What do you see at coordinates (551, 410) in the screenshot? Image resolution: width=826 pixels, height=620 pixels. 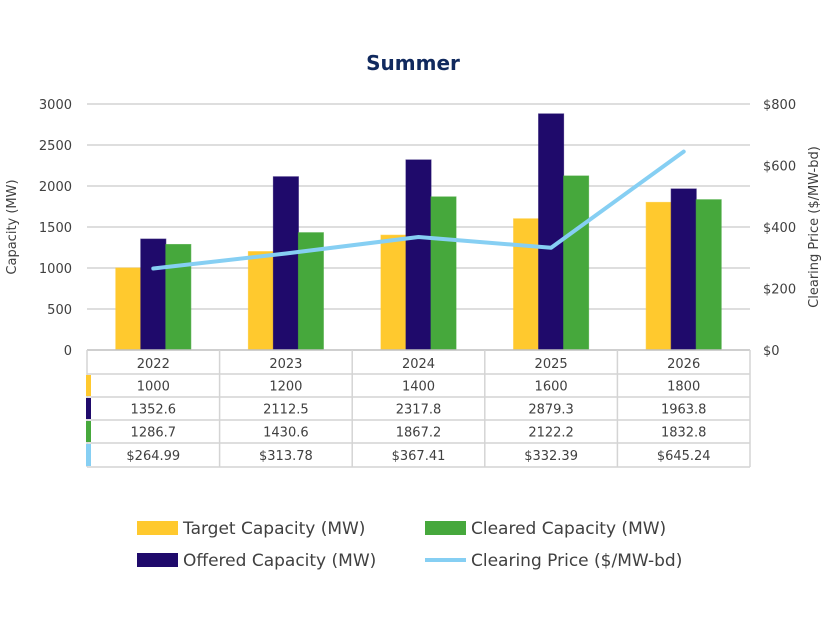 I see `table-cell: 2879.3` at bounding box center [551, 410].